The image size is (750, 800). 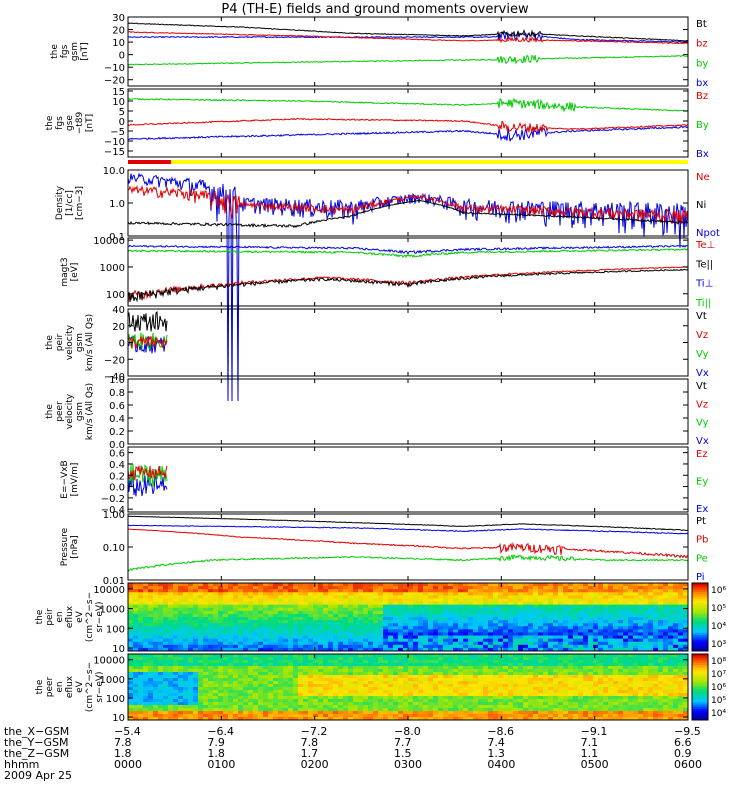 I want to click on legend-by: by, so click(x=702, y=63).